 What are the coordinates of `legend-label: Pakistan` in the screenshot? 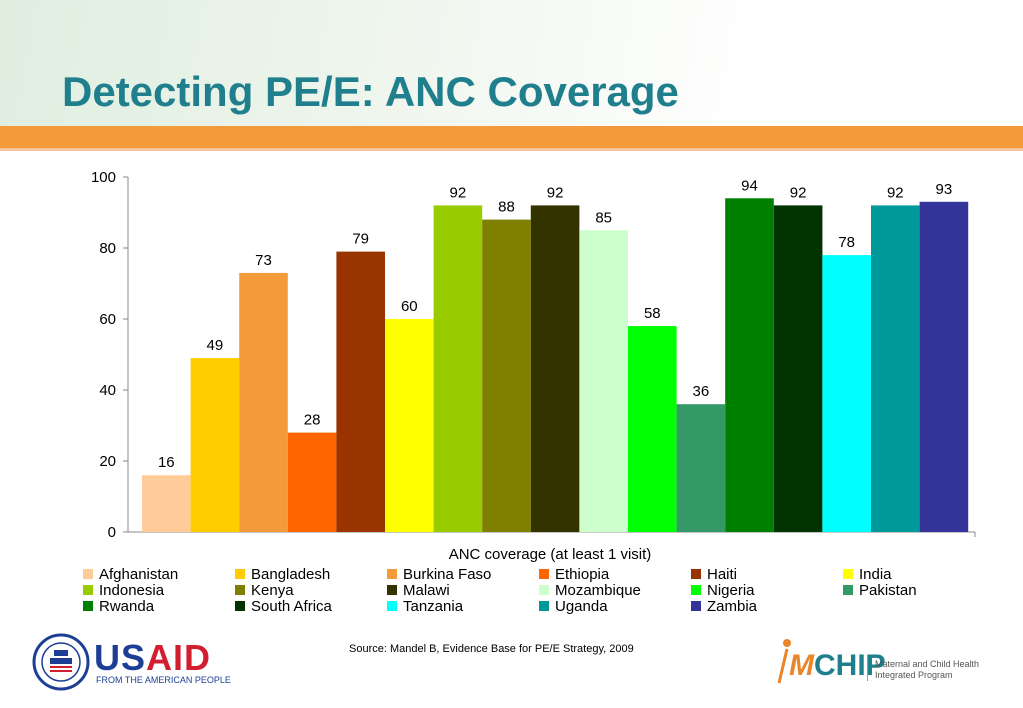 It's located at (888, 590).